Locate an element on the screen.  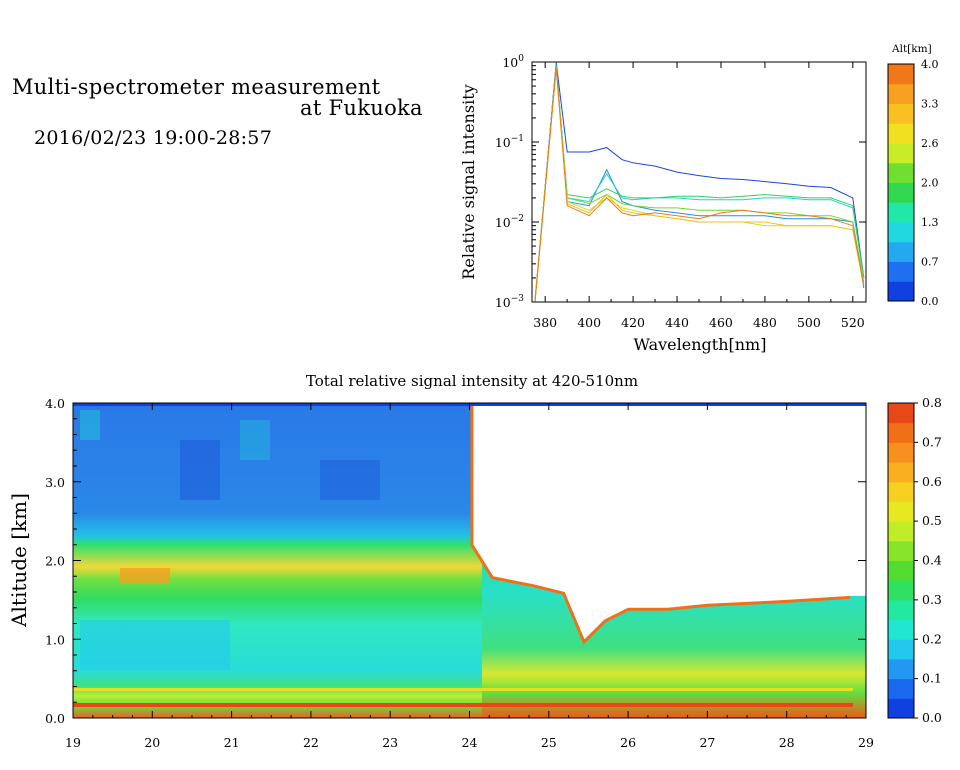
heatmap-y-tick-label: 3.0 is located at coordinates (55, 482).